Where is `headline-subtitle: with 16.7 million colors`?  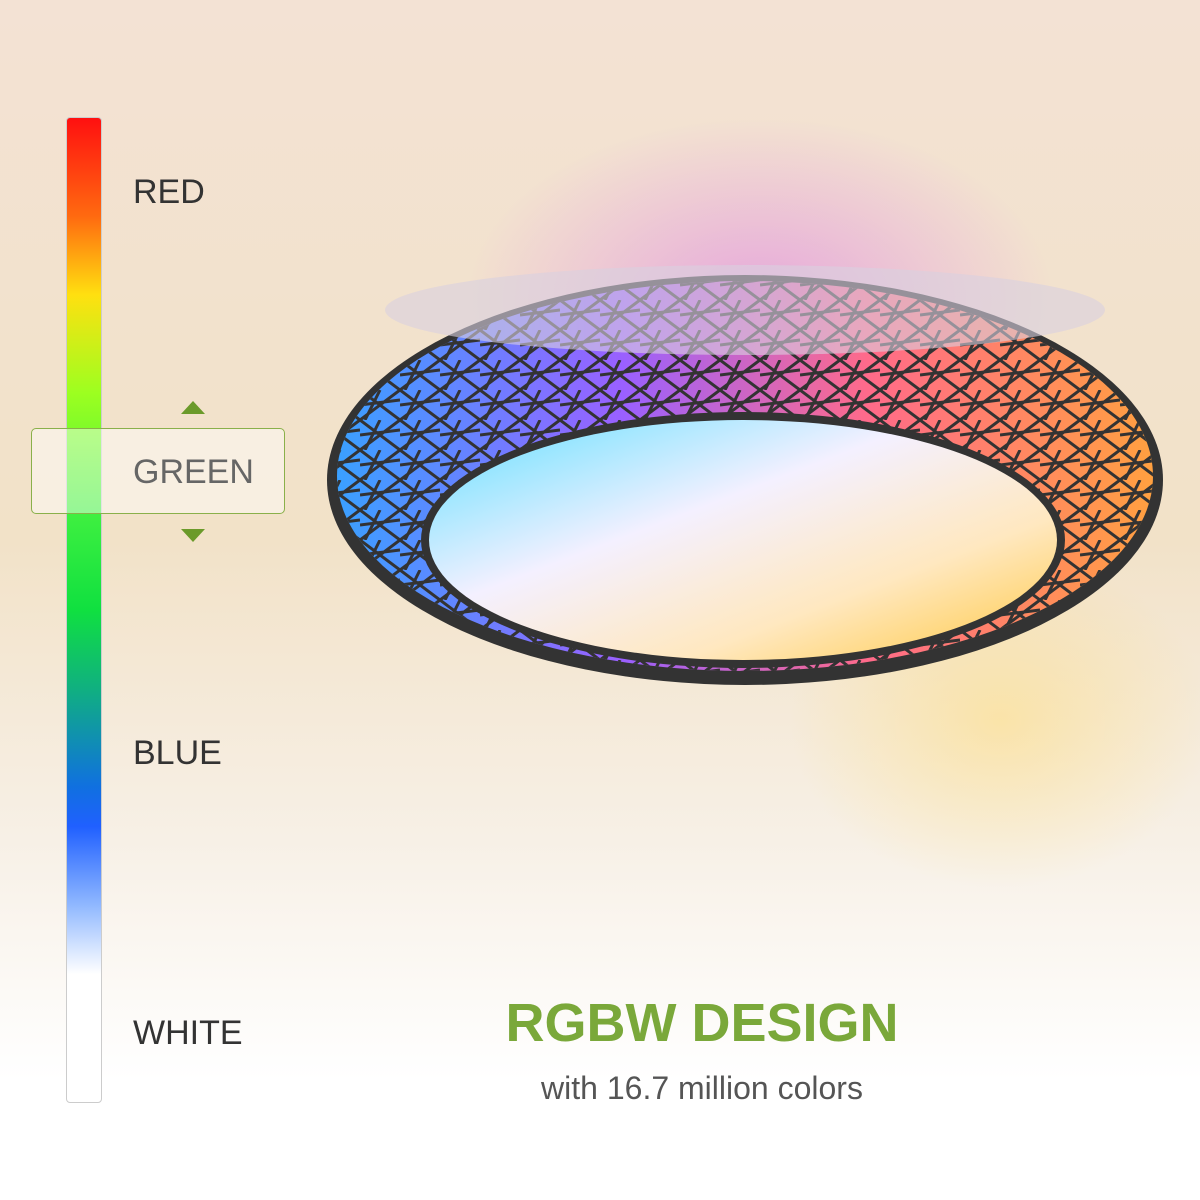 headline-subtitle: with 16.7 million colors is located at coordinates (702, 1088).